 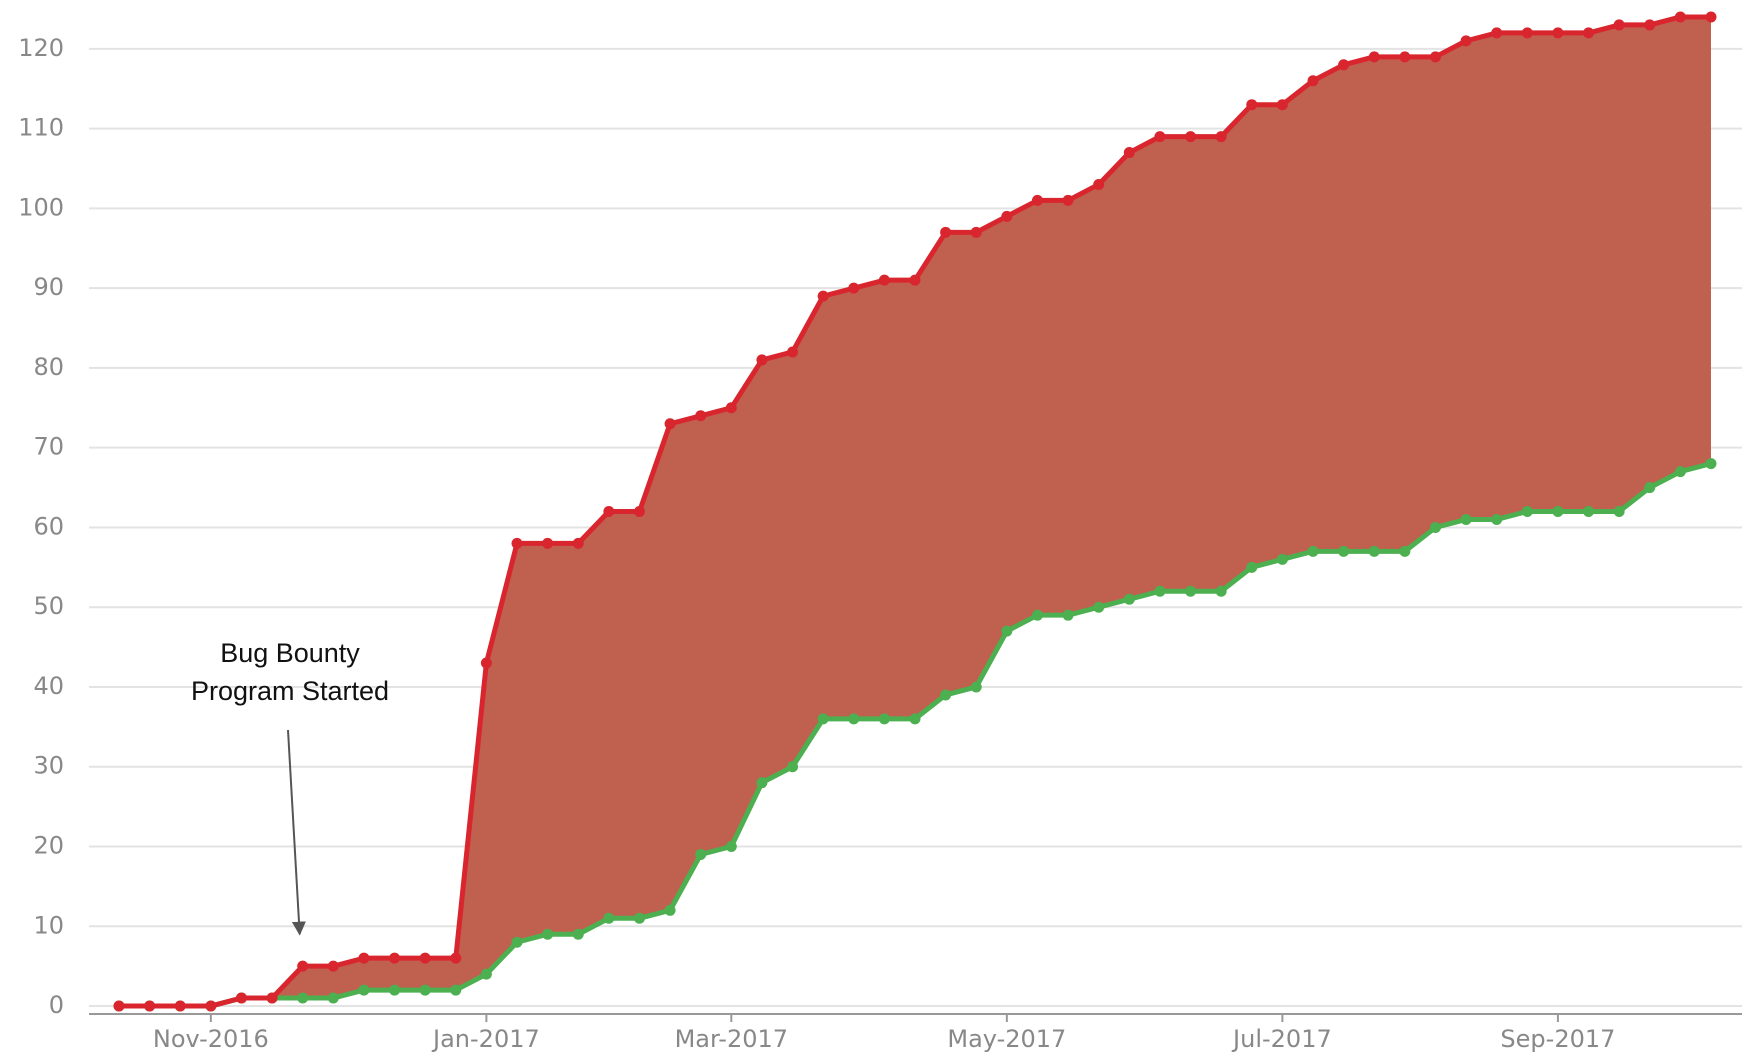 What do you see at coordinates (48, 925) in the screenshot?
I see `y-tick-label: 10` at bounding box center [48, 925].